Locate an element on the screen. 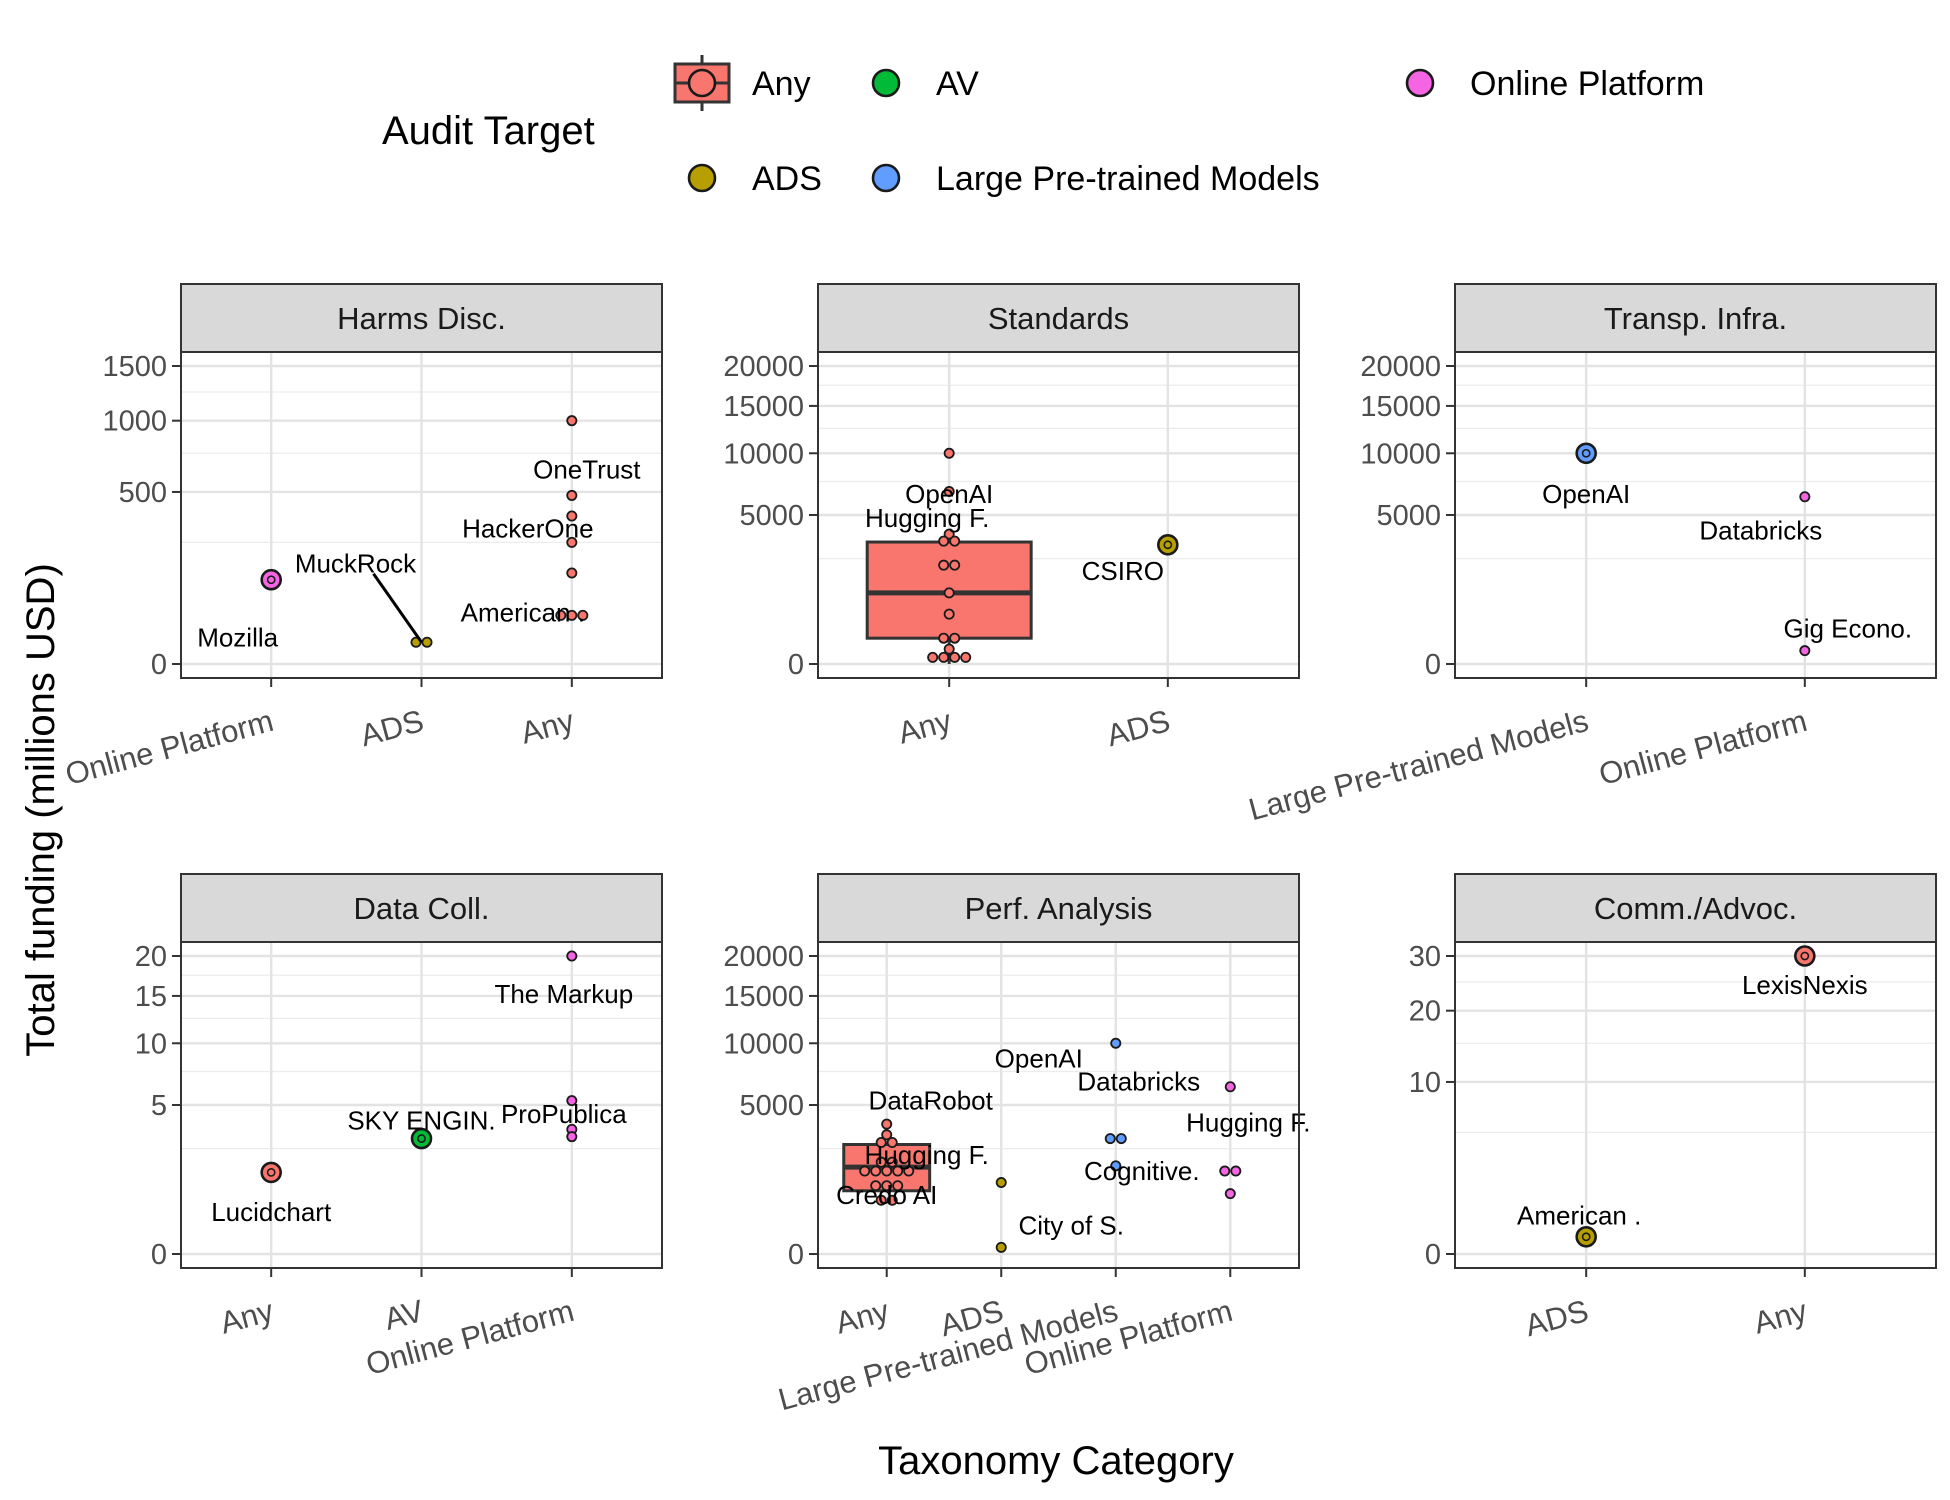 Image resolution: width=1950 pixels, height=1500 pixels. facet-strip-title: Perf. Analysis is located at coordinates (1059, 908).